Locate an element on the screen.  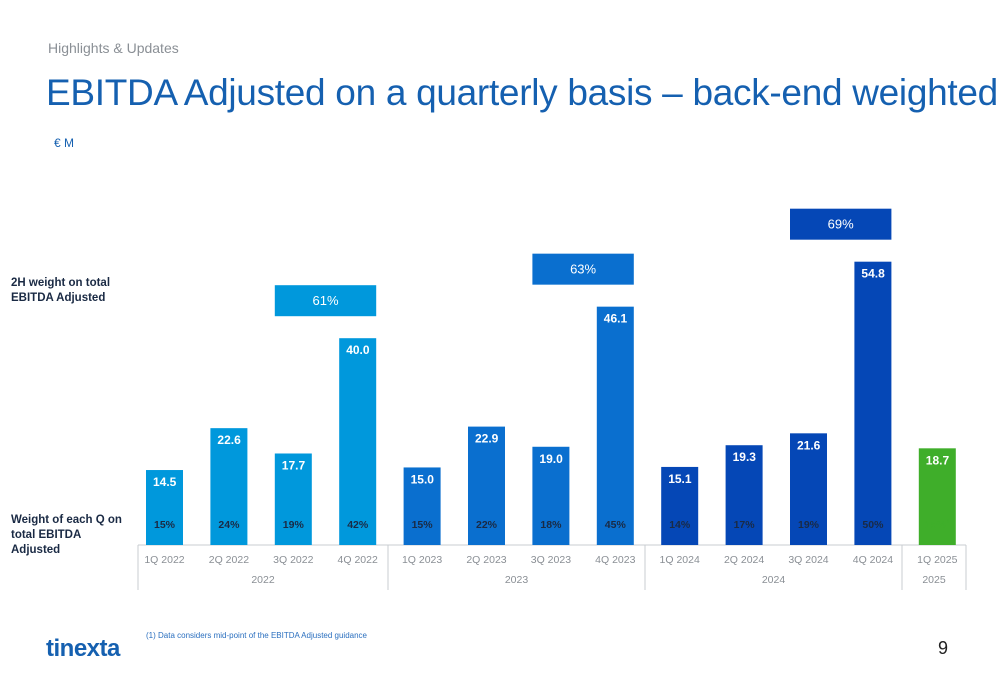
bar-value-label: 46.1 is located at coordinates (616, 319).